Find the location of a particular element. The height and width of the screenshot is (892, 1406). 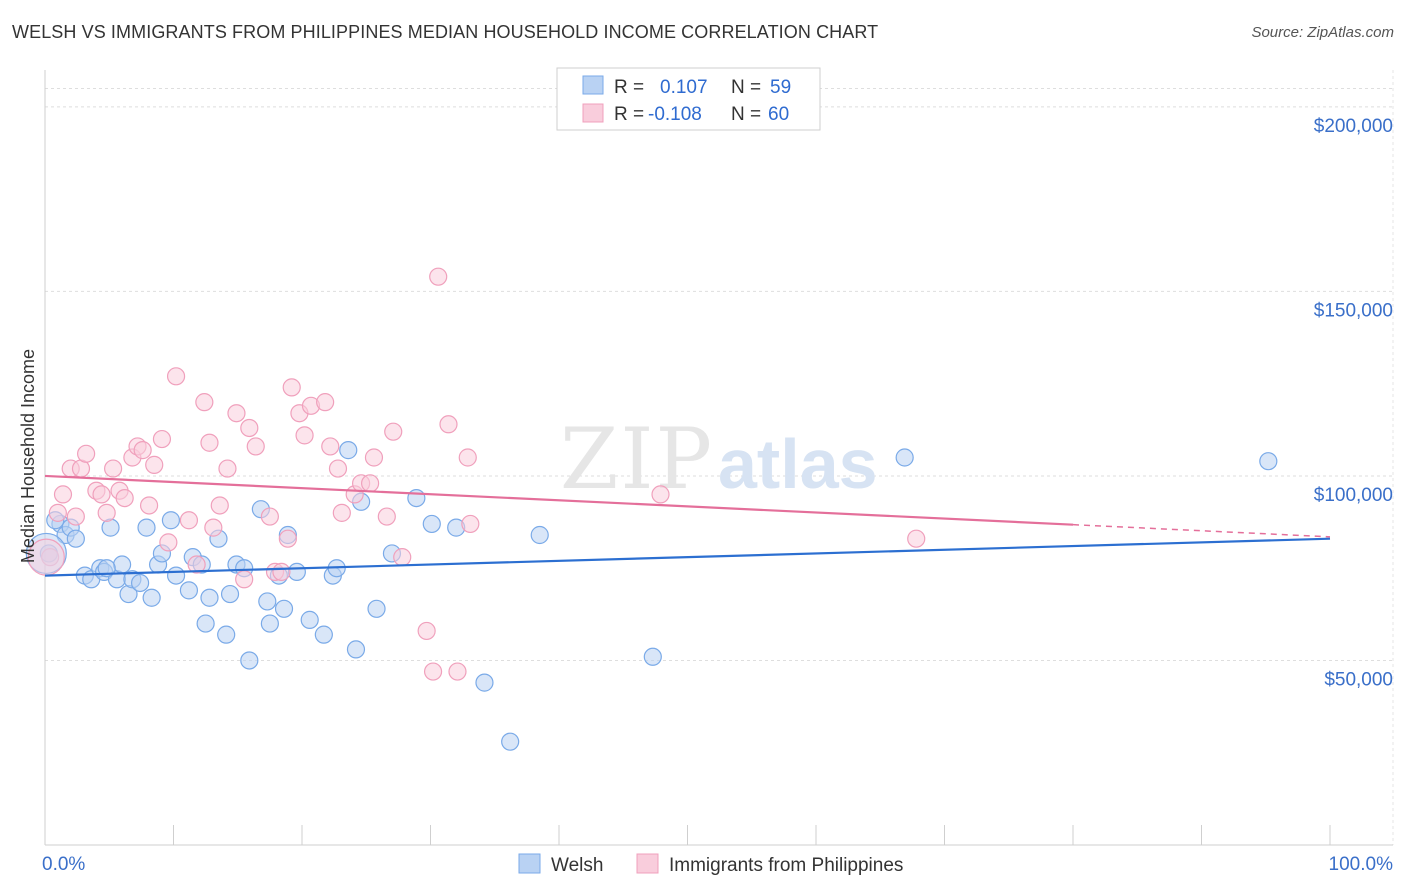

y-tick-label: $150,000 is located at coordinates (1353, 310).